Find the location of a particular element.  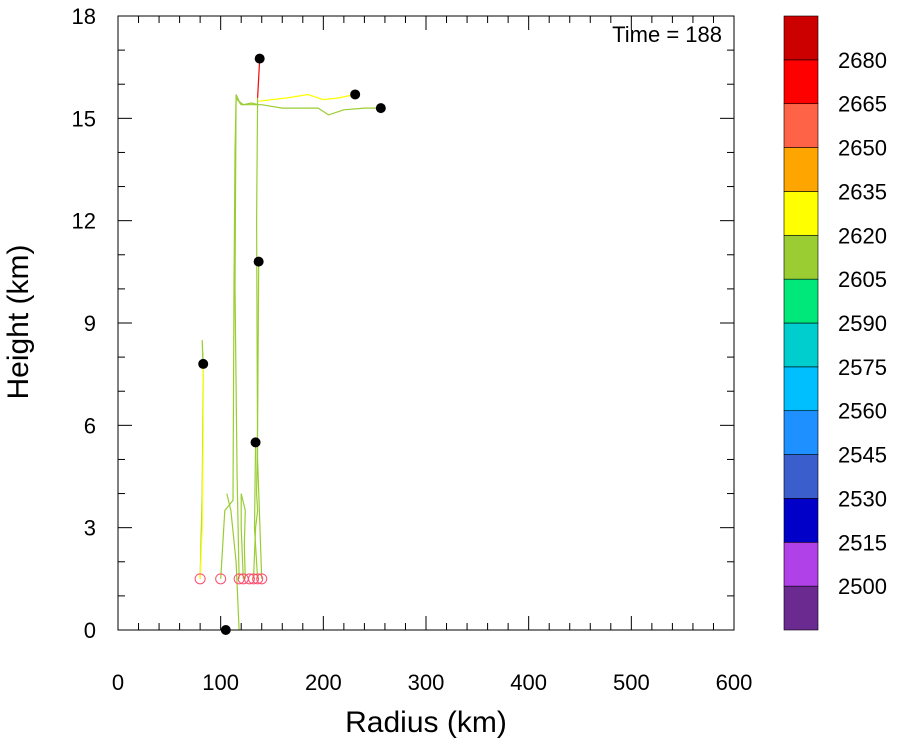

colorbar-label: 2620 is located at coordinates (862, 235).